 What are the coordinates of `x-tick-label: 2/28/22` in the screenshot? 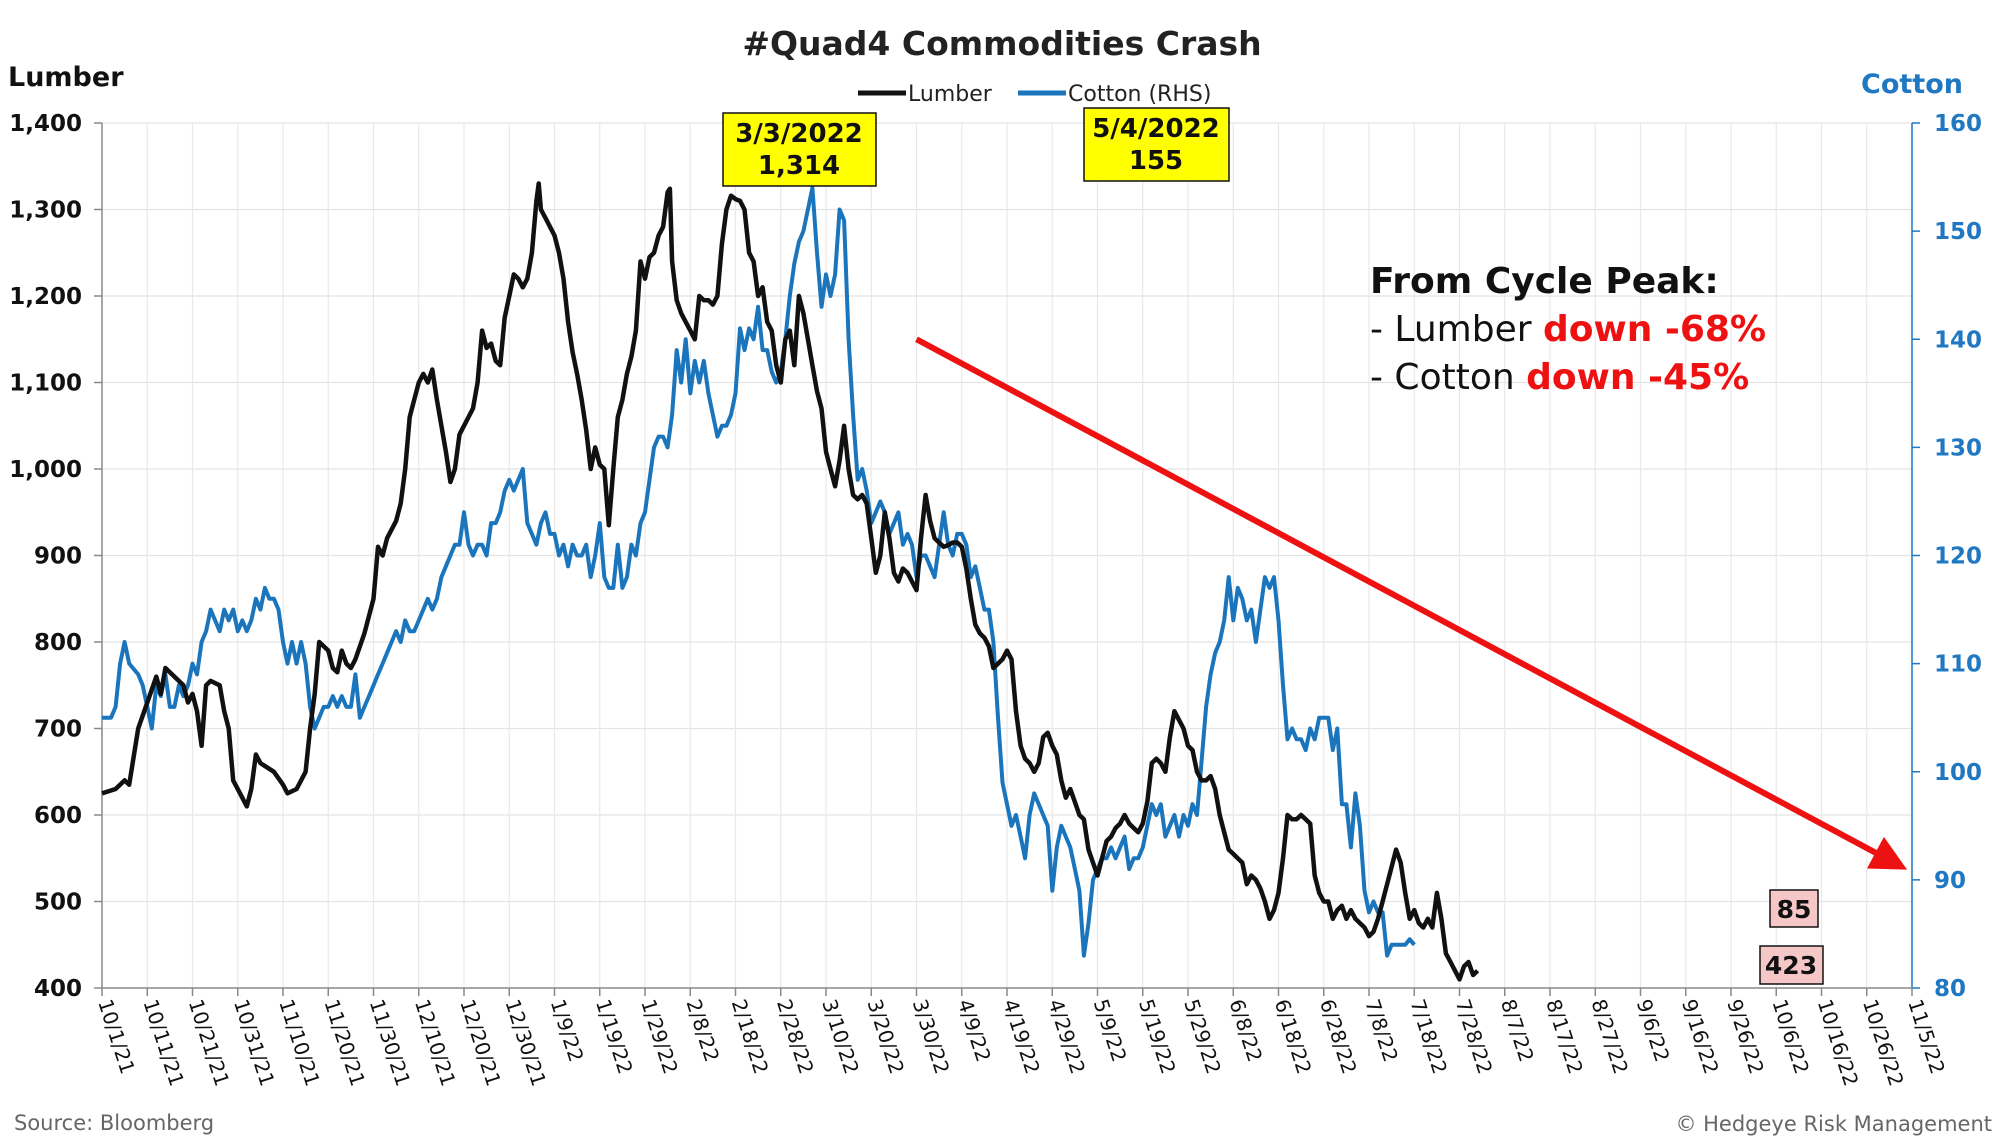 It's located at (795, 1036).